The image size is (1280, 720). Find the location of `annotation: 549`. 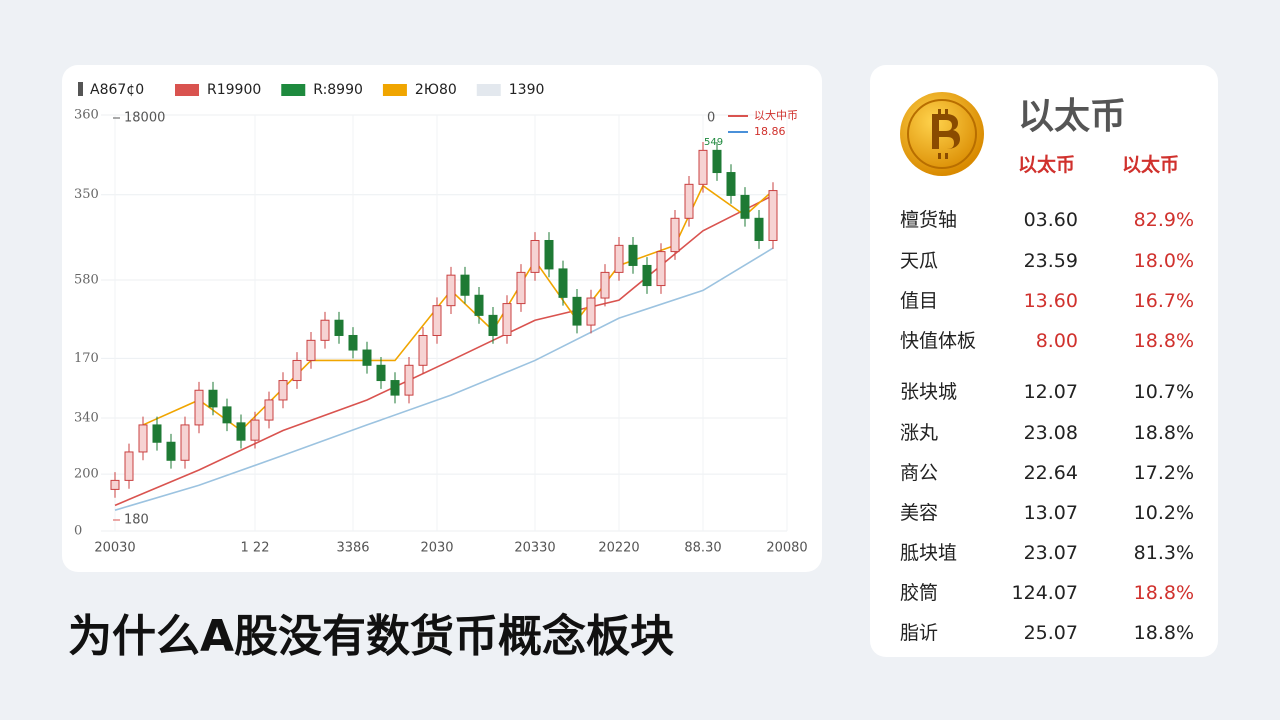

annotation: 549 is located at coordinates (713, 142).